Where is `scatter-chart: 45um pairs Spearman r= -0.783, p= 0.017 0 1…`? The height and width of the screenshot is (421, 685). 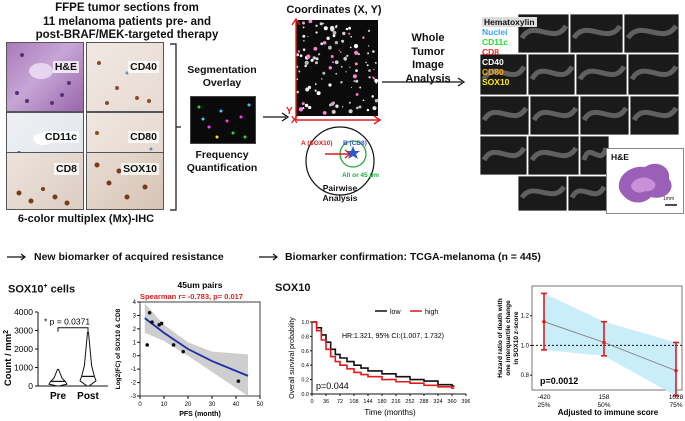 scatter-chart: 45um pairs Spearman r= -0.783, p= 0.017 0 1… is located at coordinates (189, 349).